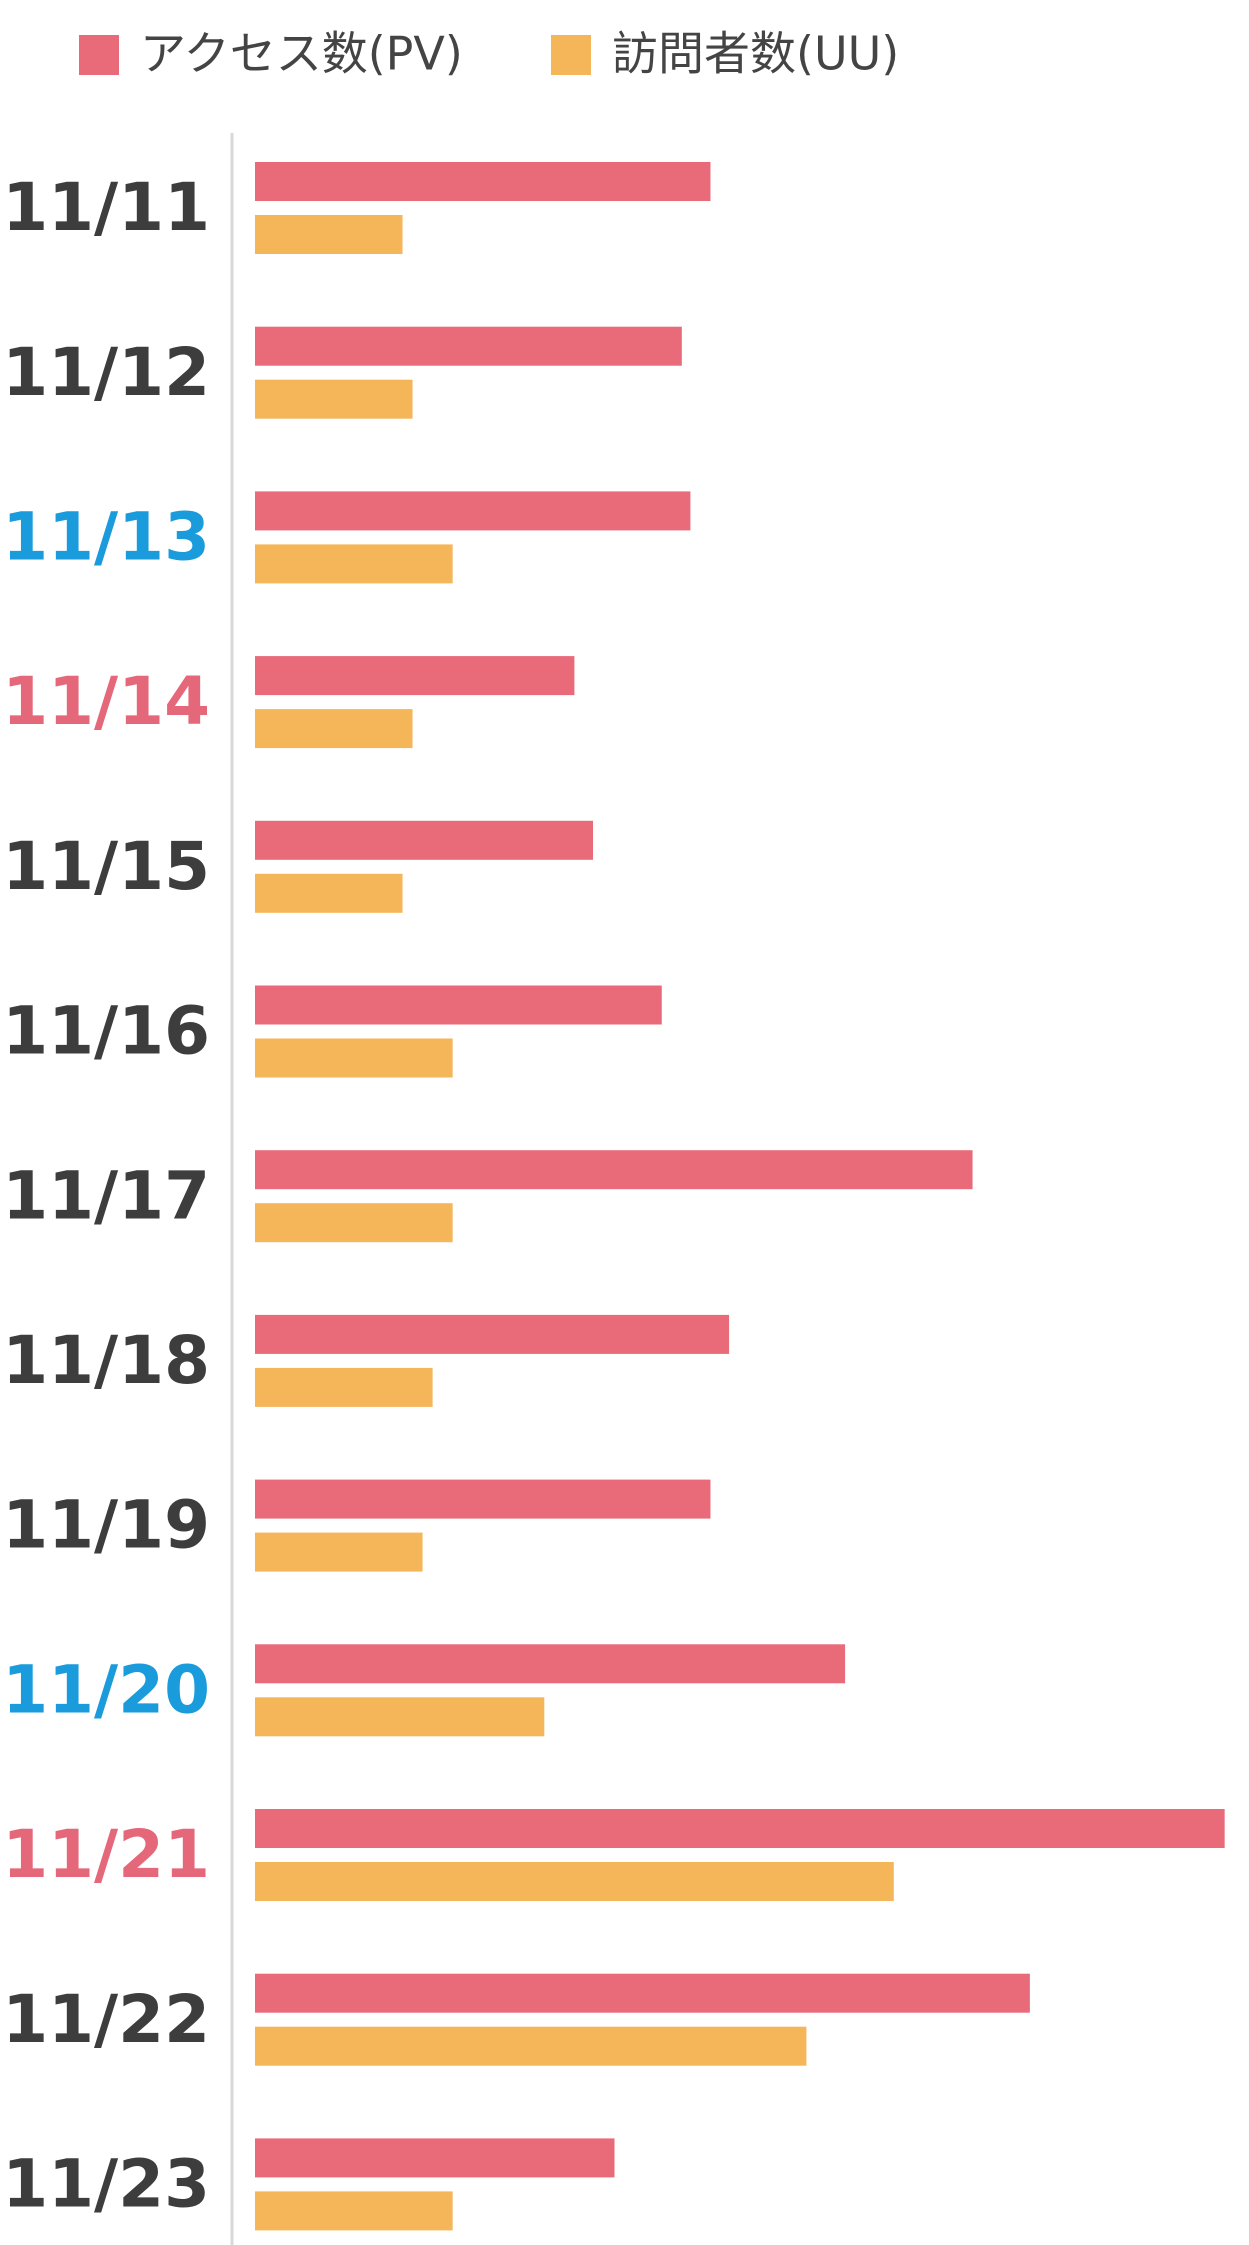 The image size is (1249, 2245). I want to click on category-label: 11/17, so click(106, 1195).